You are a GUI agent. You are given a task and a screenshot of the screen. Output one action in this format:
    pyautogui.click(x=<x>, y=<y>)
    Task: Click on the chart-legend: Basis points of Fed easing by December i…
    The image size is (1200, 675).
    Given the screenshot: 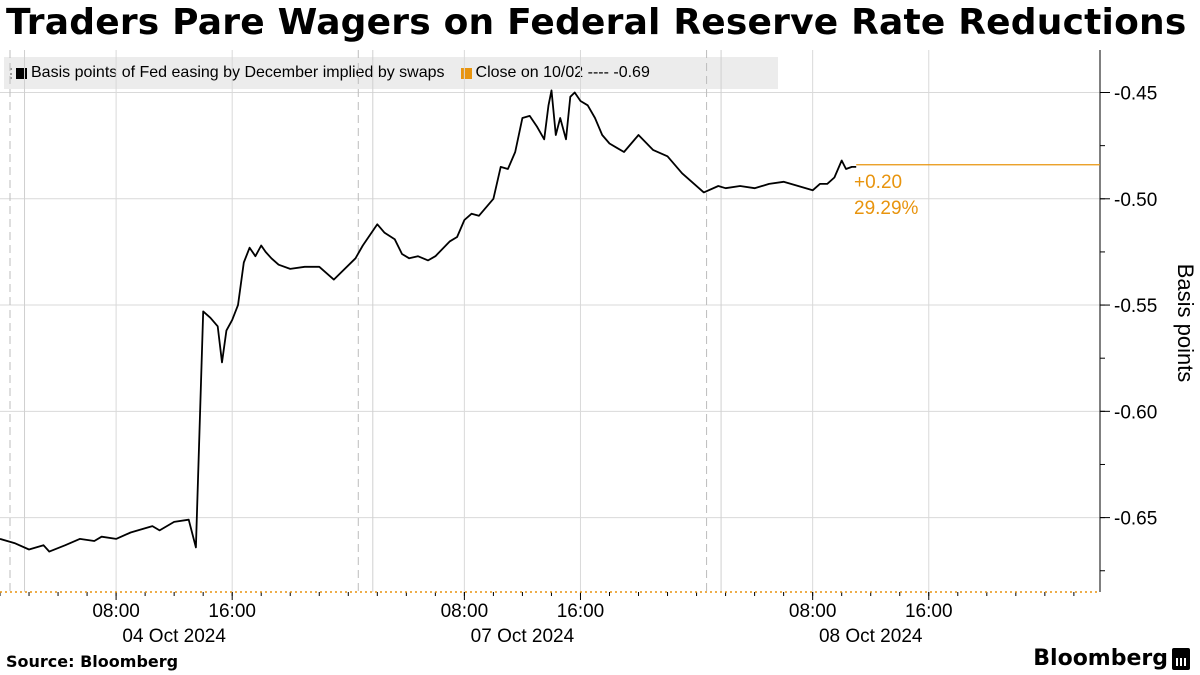 What is the action you would take?
    pyautogui.click(x=391, y=73)
    